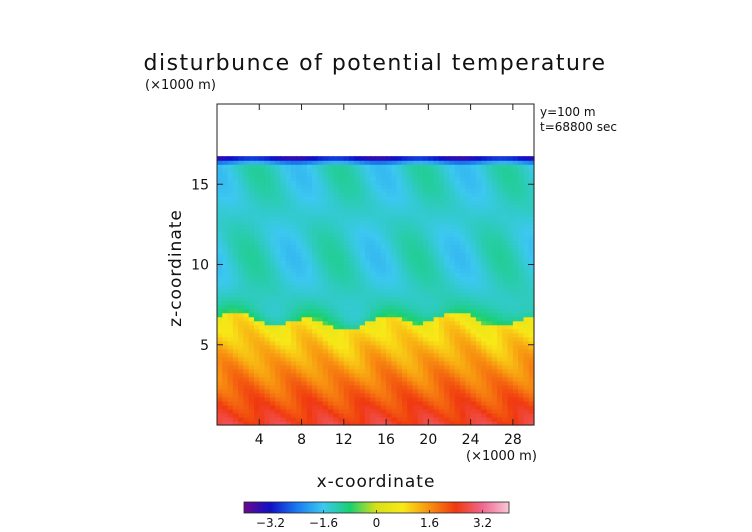 This screenshot has width=752, height=532. I want to click on x-tick-label: 4, so click(259, 440).